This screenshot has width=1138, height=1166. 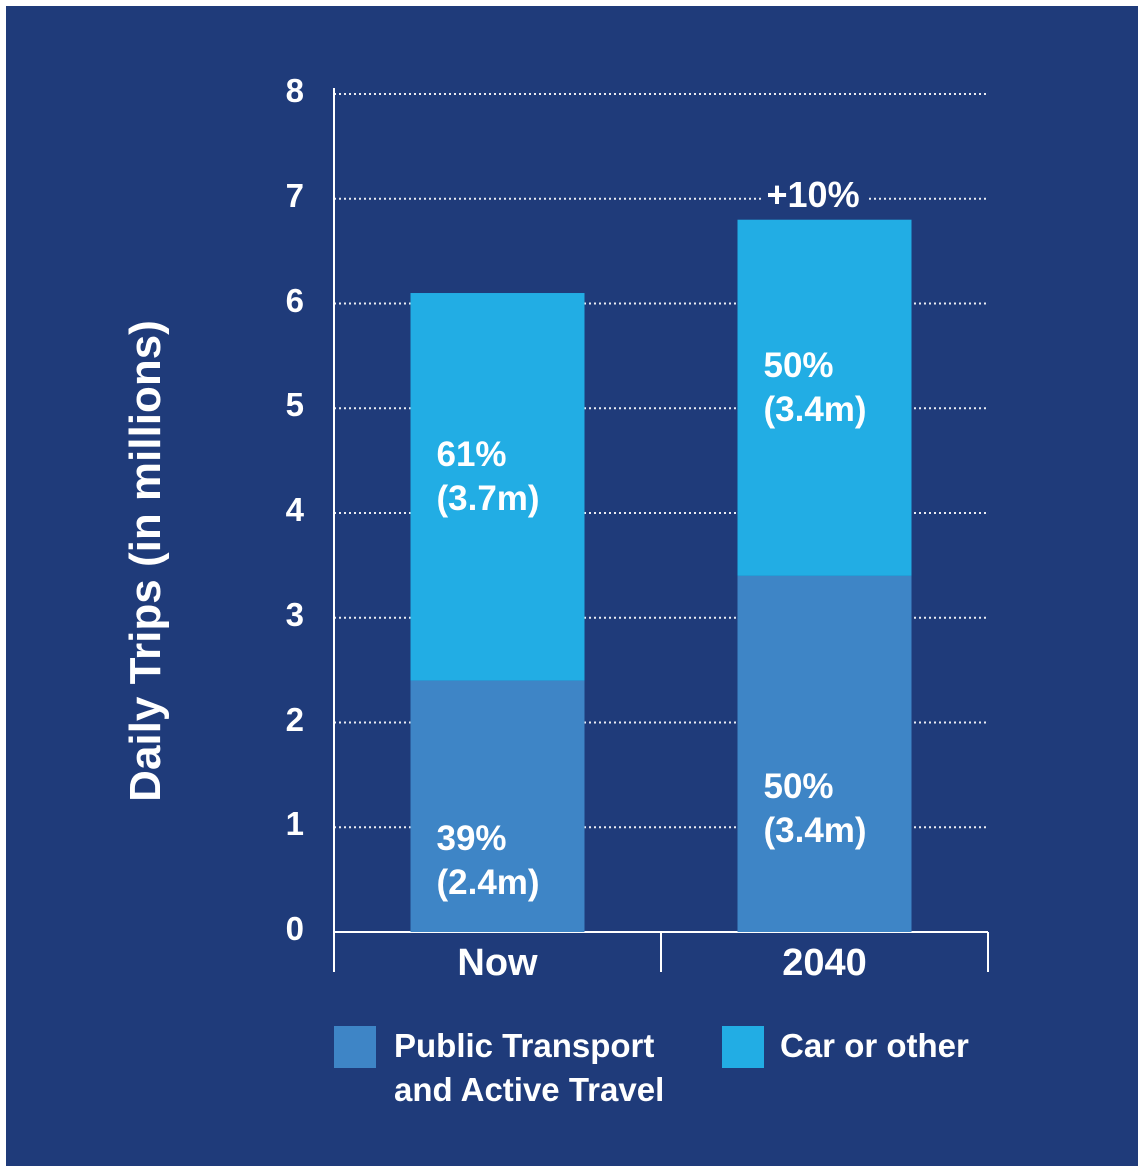 What do you see at coordinates (294, 614) in the screenshot?
I see `y-tick-label: 3` at bounding box center [294, 614].